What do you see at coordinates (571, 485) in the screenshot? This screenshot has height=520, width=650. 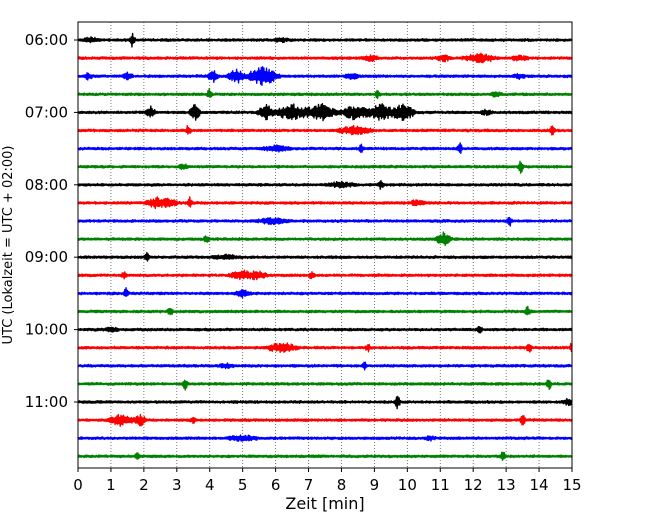 I see `x-tick-label-15: 15` at bounding box center [571, 485].